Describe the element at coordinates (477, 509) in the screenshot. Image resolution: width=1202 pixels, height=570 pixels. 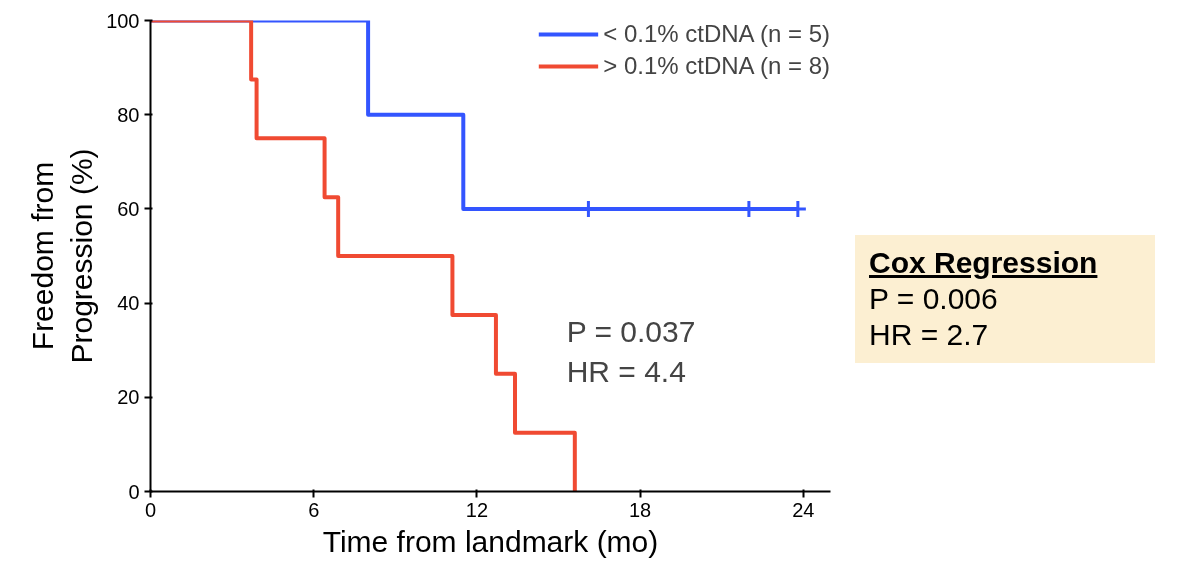
I see `x-tick-label: 12` at that location.